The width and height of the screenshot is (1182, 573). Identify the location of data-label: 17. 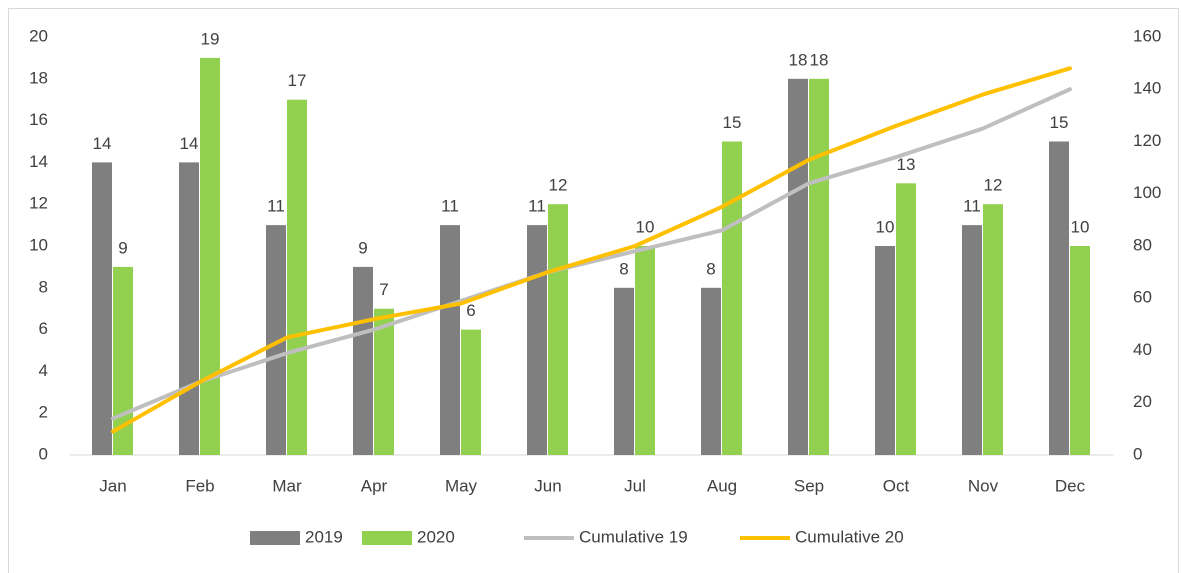
(297, 80).